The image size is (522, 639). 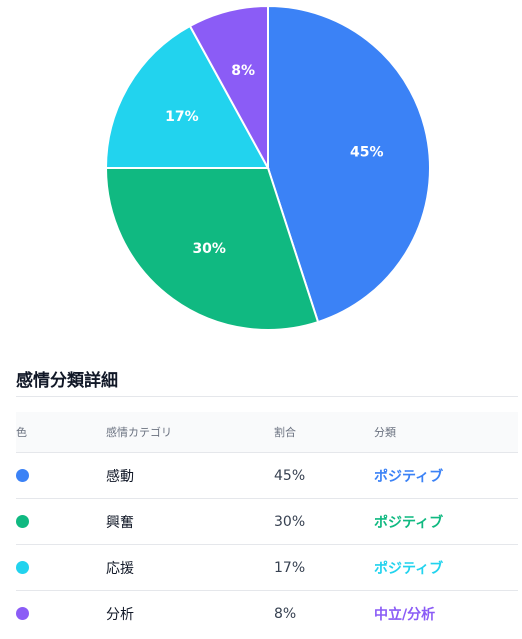 I want to click on section-title: 感情分類詳細, so click(x=67, y=381).